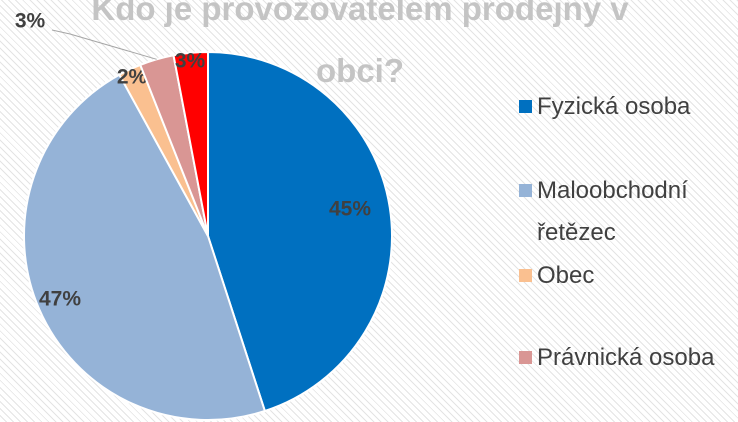  What do you see at coordinates (104, 44) in the screenshot?
I see `leader-line` at bounding box center [104, 44].